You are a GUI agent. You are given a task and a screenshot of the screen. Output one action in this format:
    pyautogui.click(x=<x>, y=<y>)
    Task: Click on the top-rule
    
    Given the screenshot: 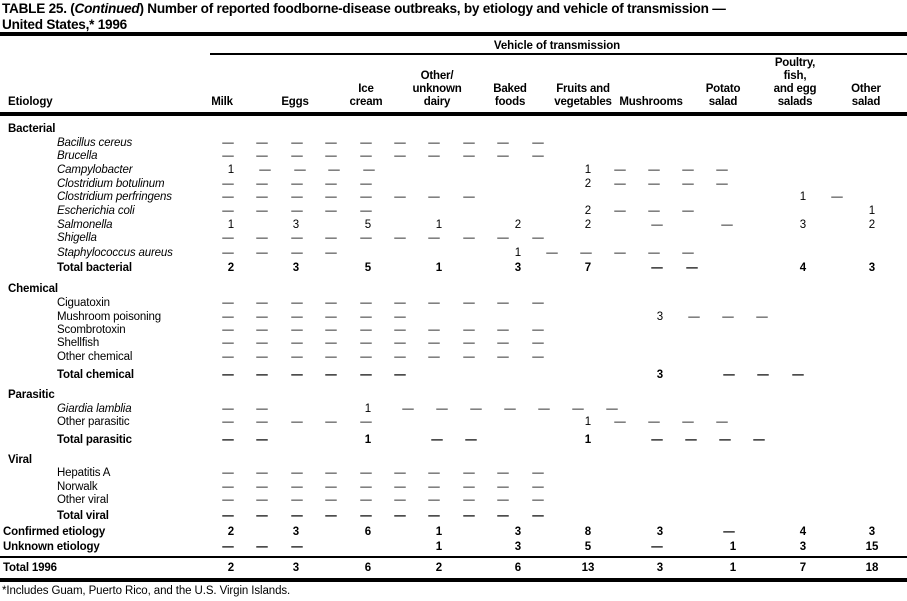 What is the action you would take?
    pyautogui.click(x=453, y=34)
    